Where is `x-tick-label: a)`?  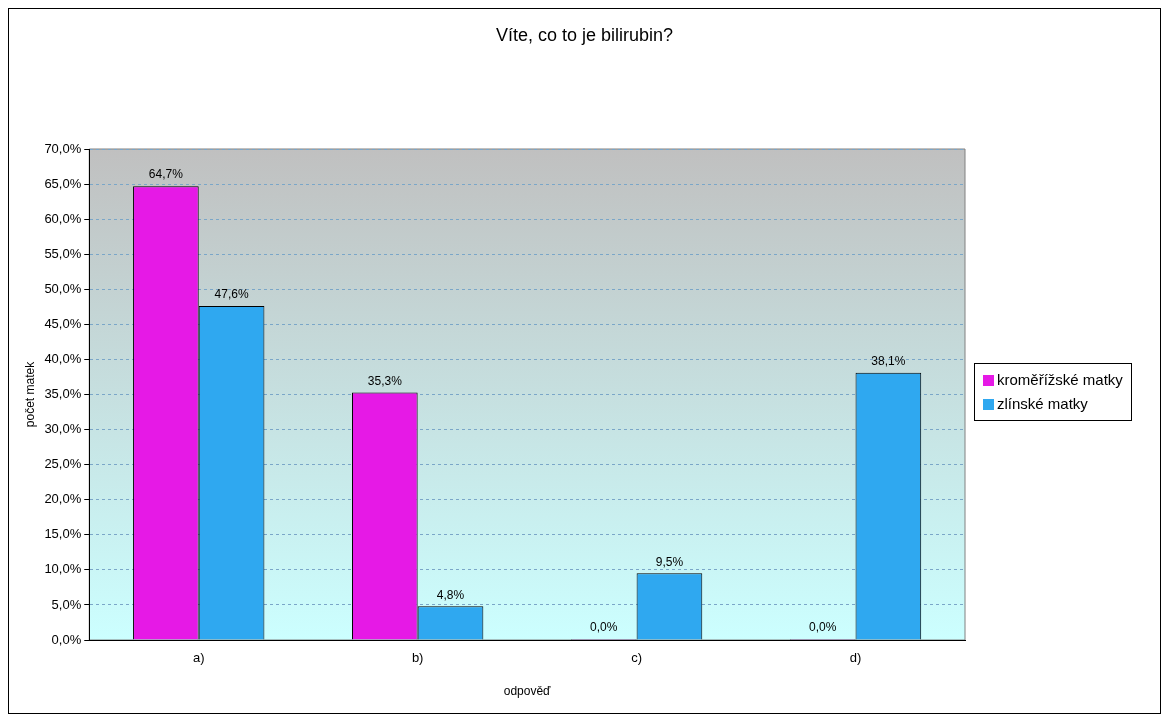 x-tick-label: a) is located at coordinates (198, 658).